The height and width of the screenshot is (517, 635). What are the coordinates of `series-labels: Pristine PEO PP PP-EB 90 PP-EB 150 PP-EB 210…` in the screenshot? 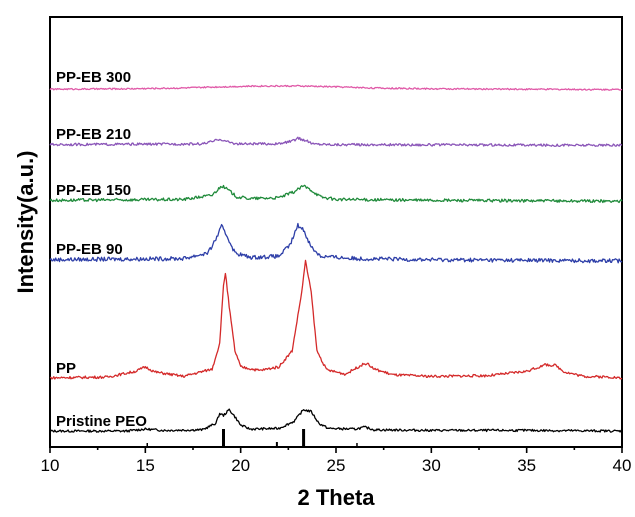 It's located at (101, 249).